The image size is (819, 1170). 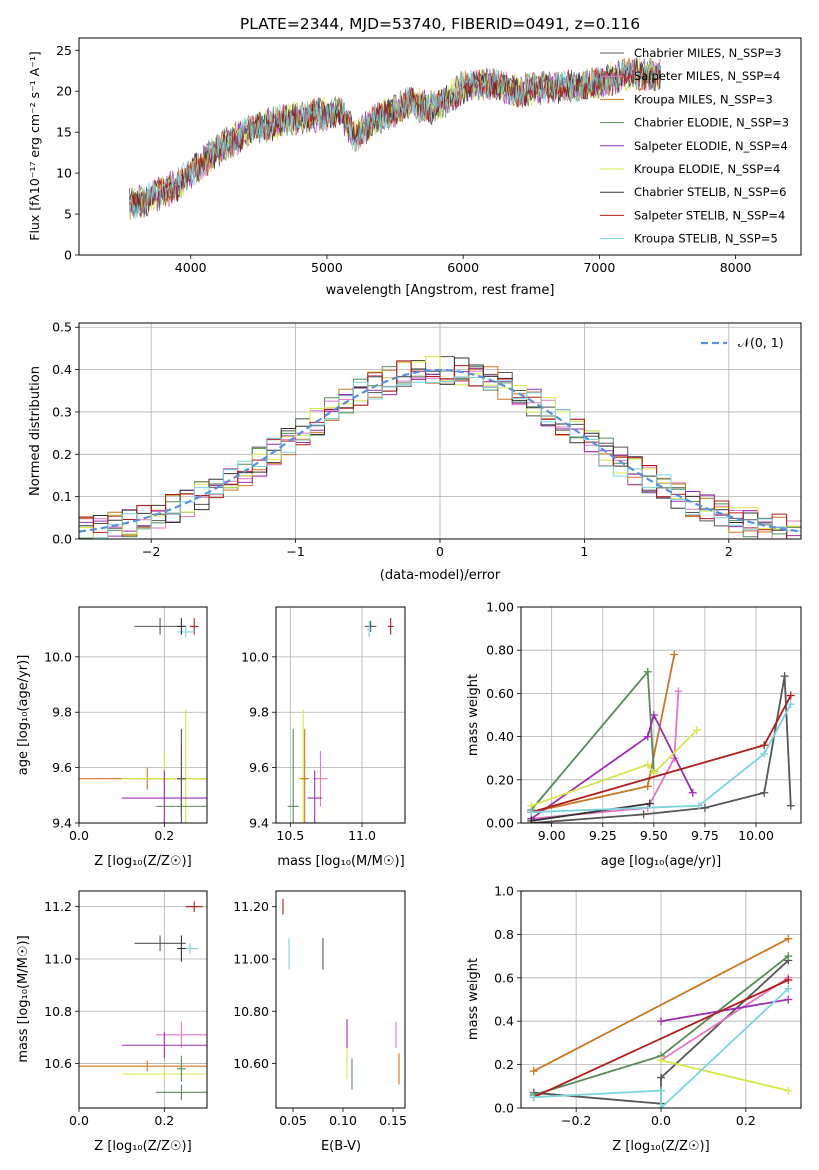 I want to click on legend-label: Chabrier STELIB, N_SSP=6, so click(x=710, y=192).